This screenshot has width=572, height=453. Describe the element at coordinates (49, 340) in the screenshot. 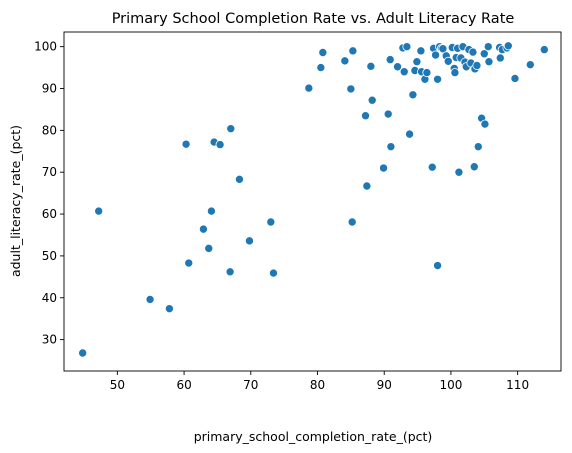

I see `y-tick-label: 30` at that location.